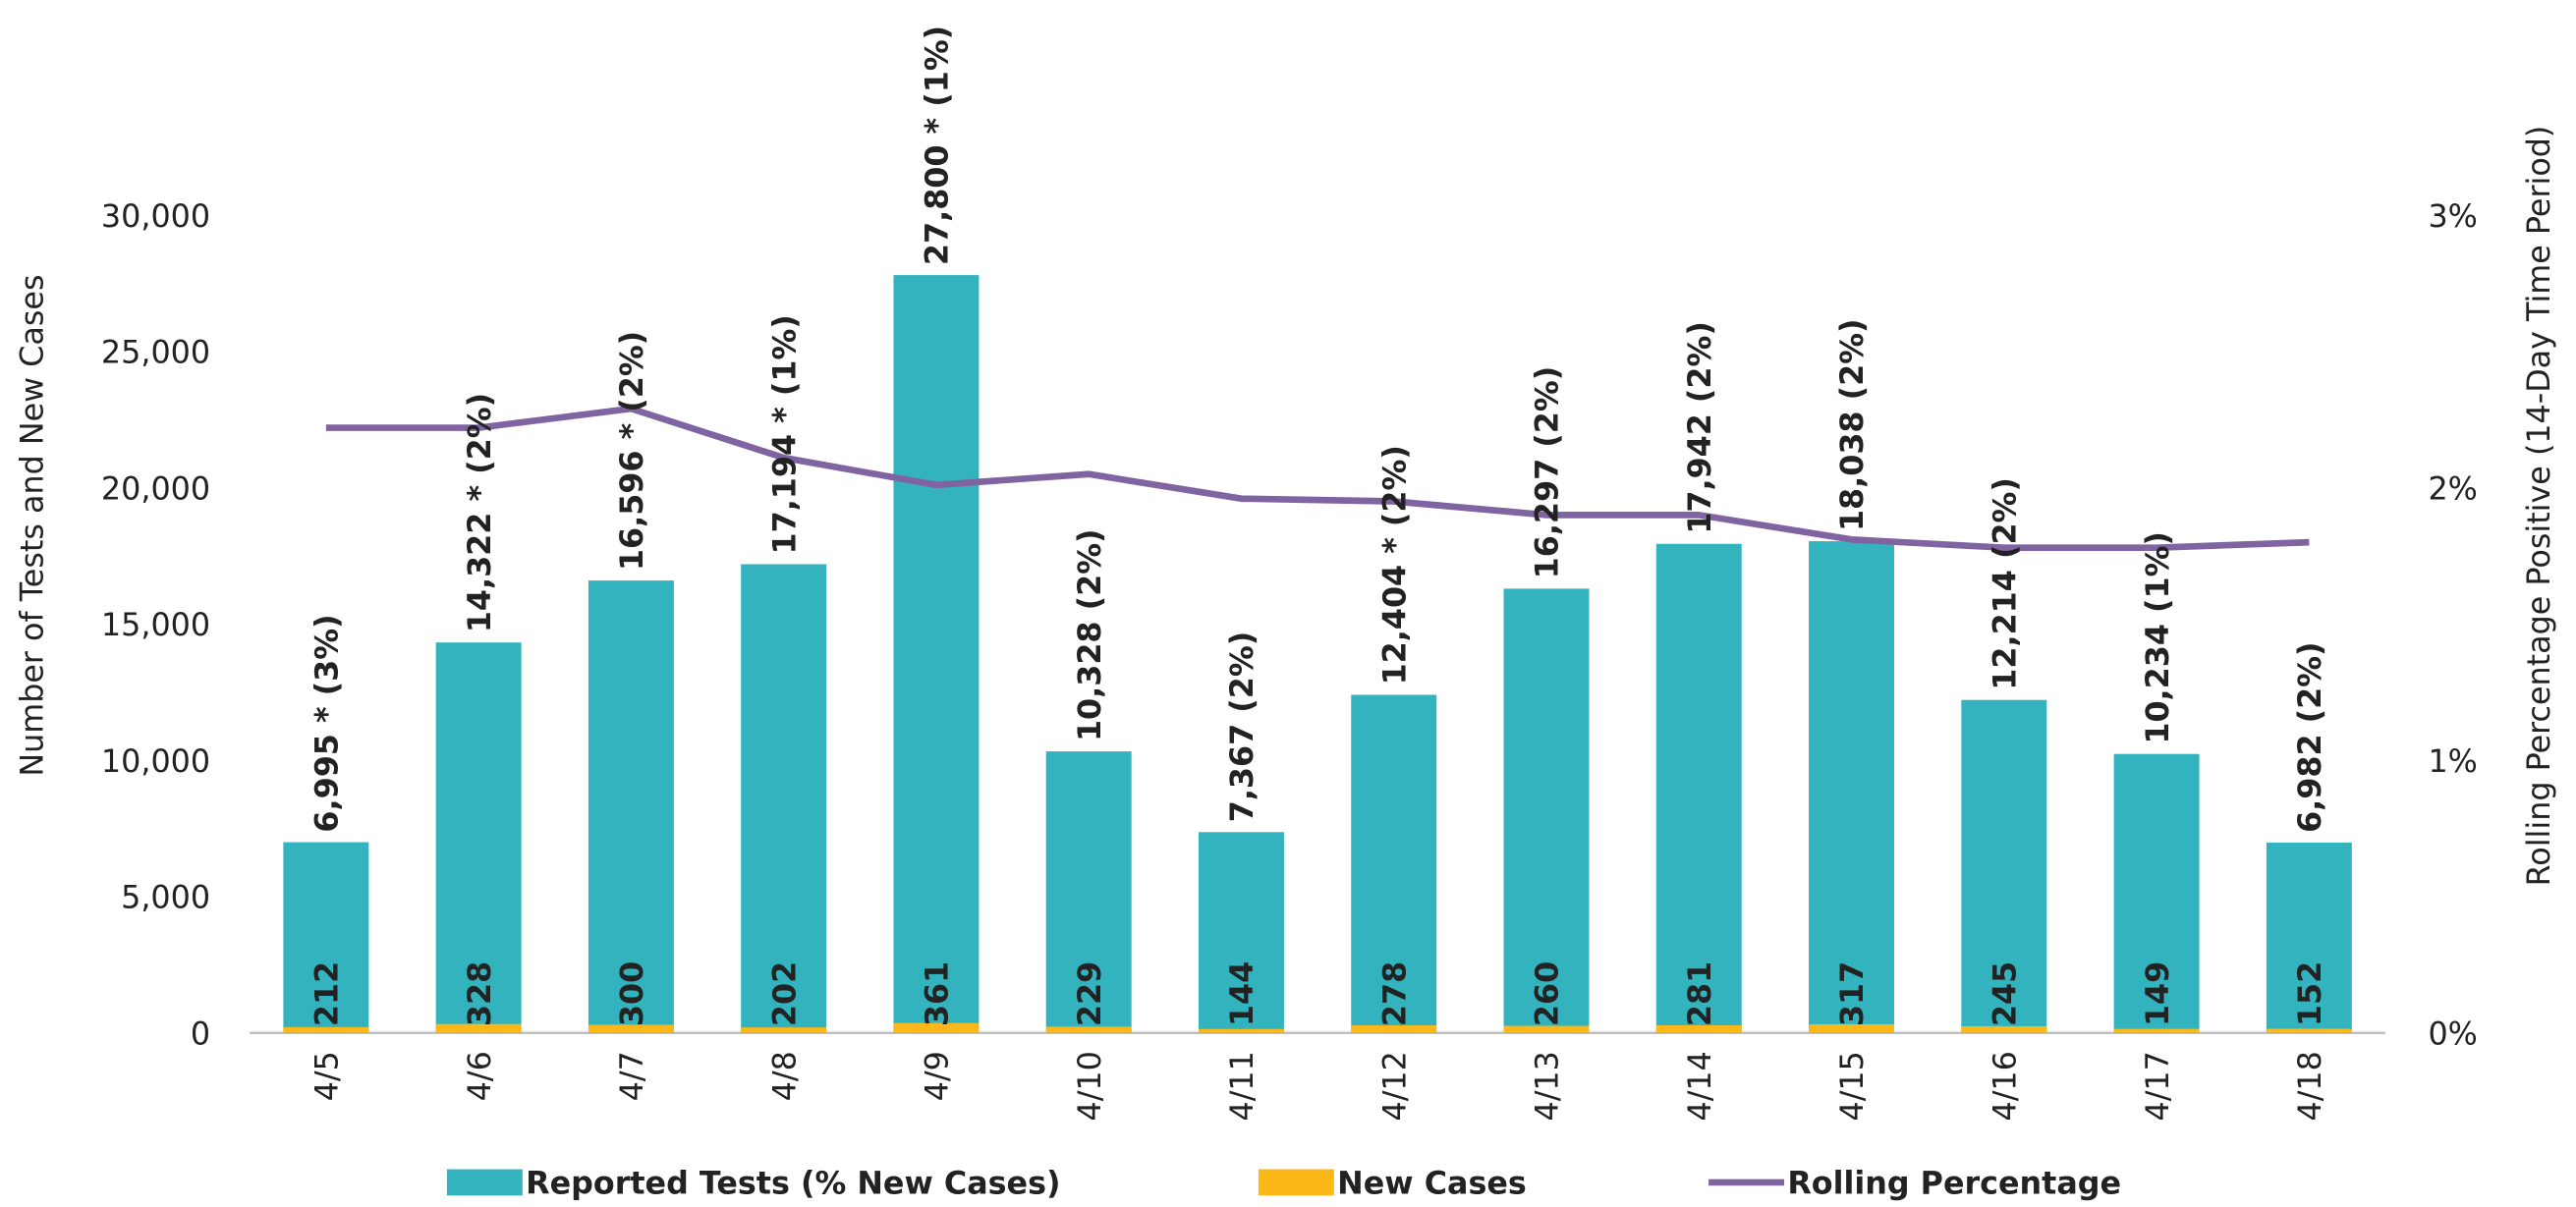  I want to click on data-label: 18,038 (2%), so click(1853, 425).